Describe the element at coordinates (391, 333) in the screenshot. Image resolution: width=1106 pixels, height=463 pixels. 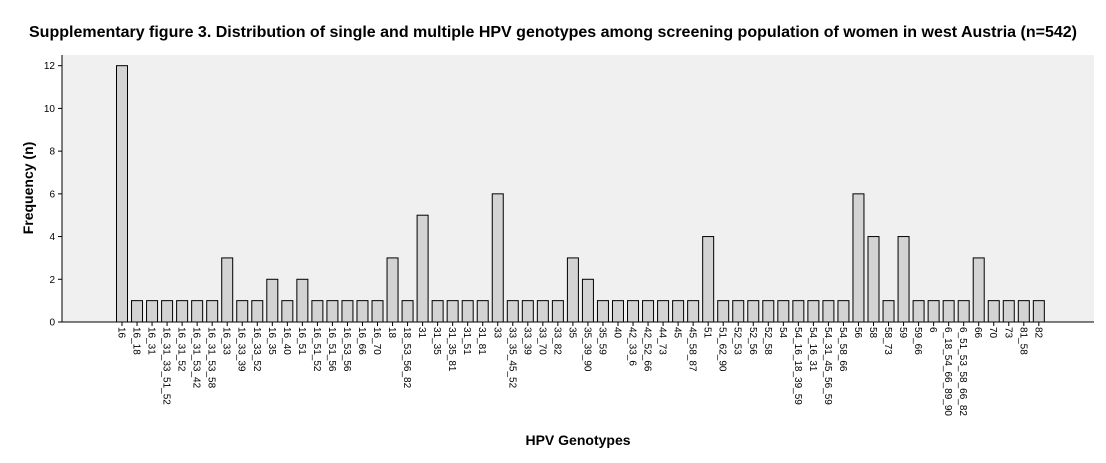
I see `x-tick-label: 18` at that location.